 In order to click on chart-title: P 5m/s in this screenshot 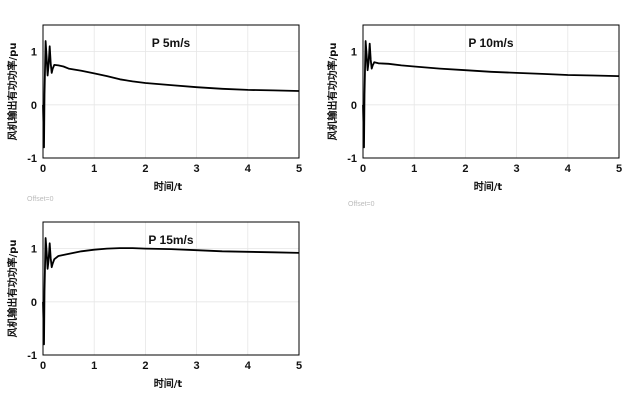, I will do `click(171, 43)`.